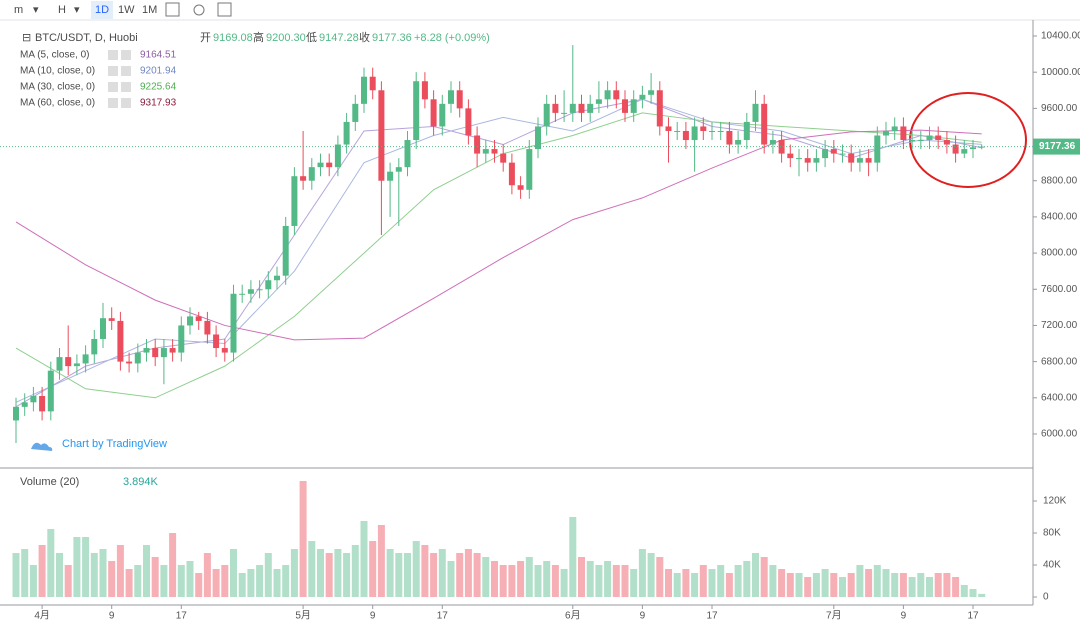 This screenshot has height=623, width=1080. What do you see at coordinates (834, 616) in the screenshot?
I see `x-tick-label: 7月` at bounding box center [834, 616].